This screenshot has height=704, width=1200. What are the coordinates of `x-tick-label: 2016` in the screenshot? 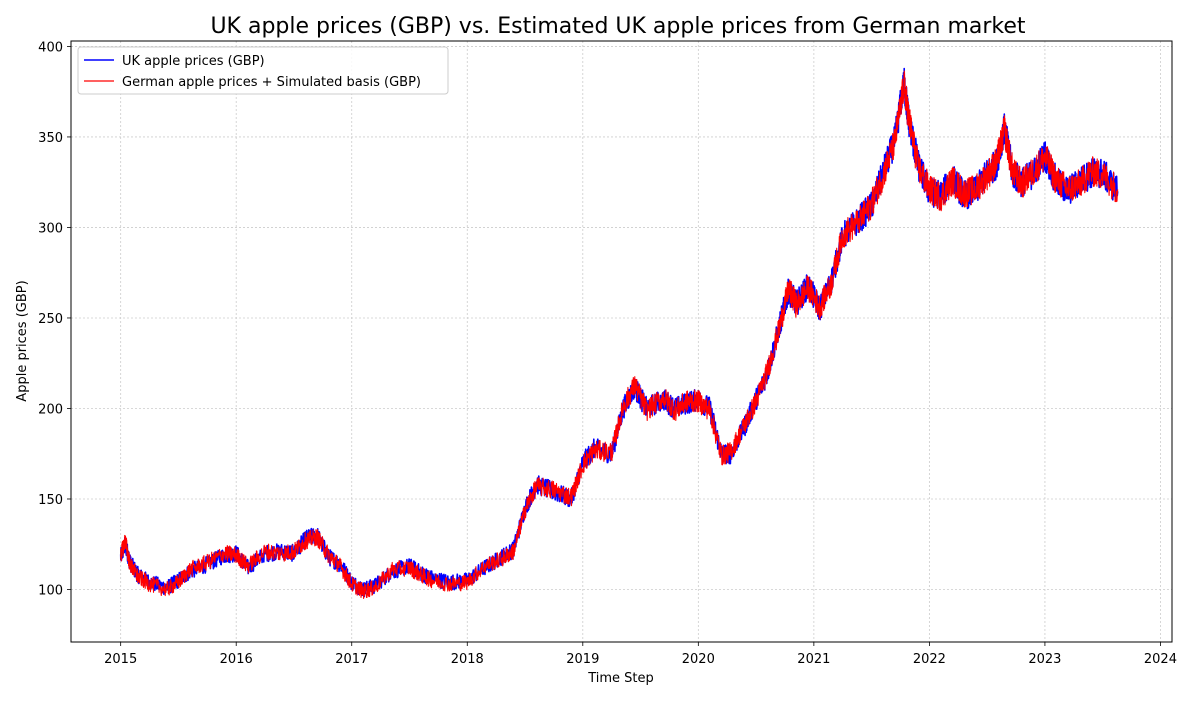 It's located at (236, 659).